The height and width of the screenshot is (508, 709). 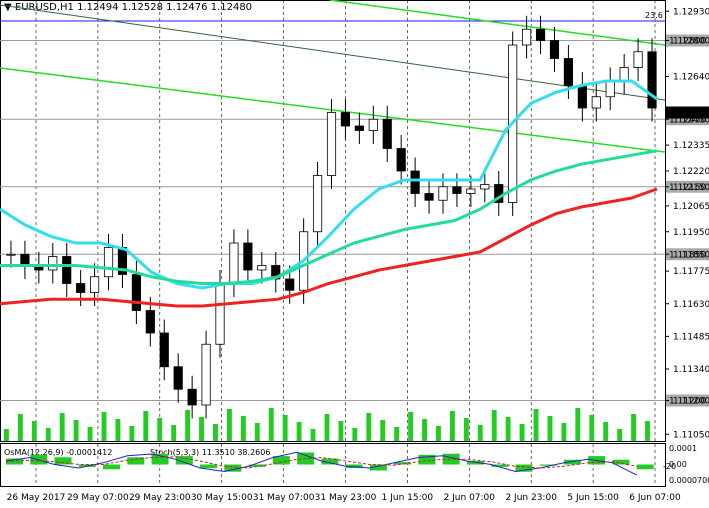 I want to click on current-price-label: 1.12480, so click(x=687, y=114).